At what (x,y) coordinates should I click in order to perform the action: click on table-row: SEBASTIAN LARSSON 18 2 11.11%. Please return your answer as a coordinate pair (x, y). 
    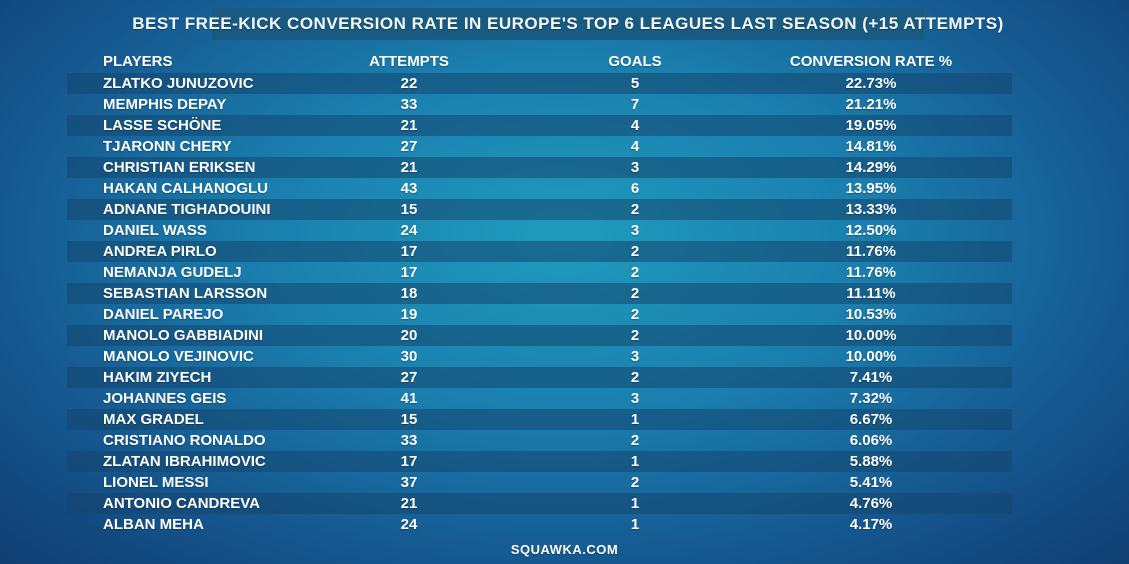
    Looking at the image, I should click on (539, 293).